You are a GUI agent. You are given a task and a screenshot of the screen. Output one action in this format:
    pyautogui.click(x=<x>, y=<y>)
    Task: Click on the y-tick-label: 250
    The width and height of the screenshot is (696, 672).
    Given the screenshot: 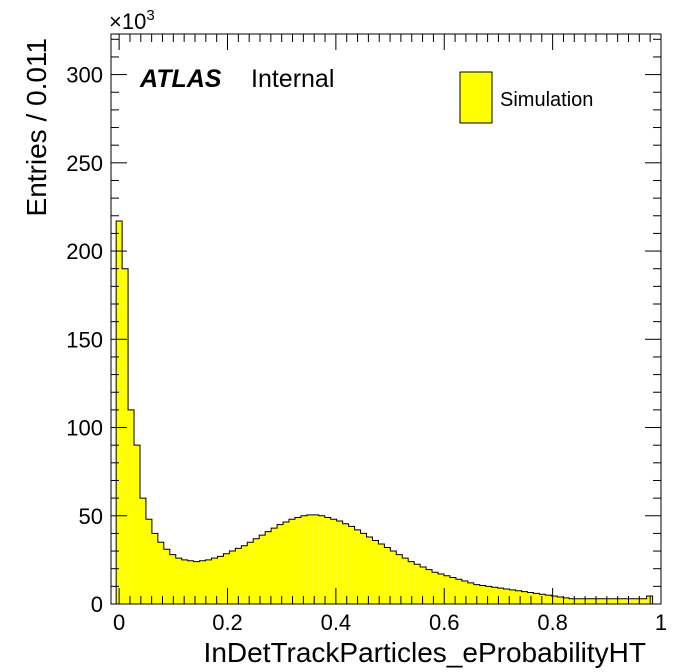 What is the action you would take?
    pyautogui.click(x=84, y=163)
    